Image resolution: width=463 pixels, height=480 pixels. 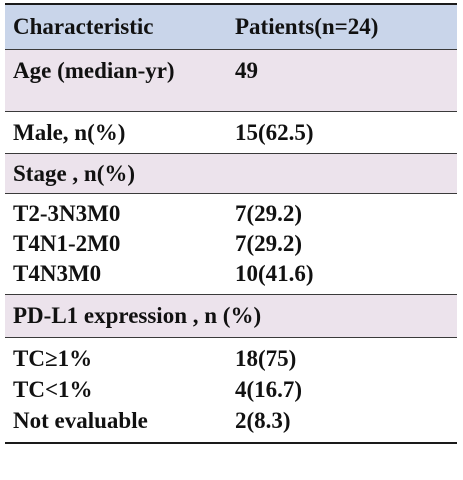 What do you see at coordinates (266, 358) in the screenshot?
I see `pdl1-row-value: 18(75)` at bounding box center [266, 358].